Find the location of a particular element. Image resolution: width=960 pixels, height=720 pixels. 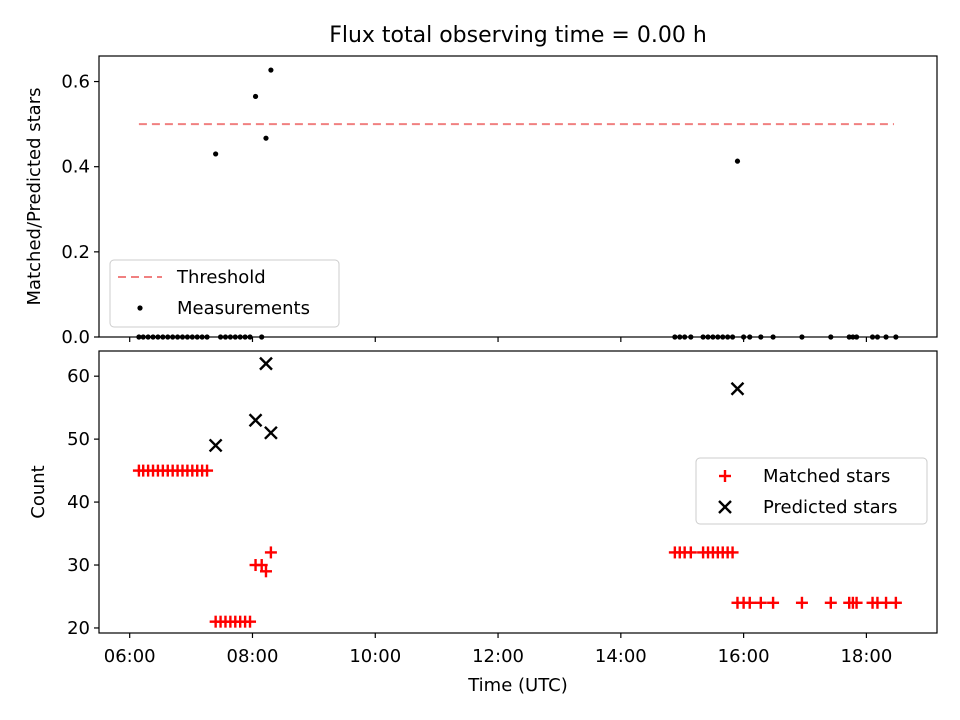

bottom-y-tick-label: 60 is located at coordinates (78, 376).